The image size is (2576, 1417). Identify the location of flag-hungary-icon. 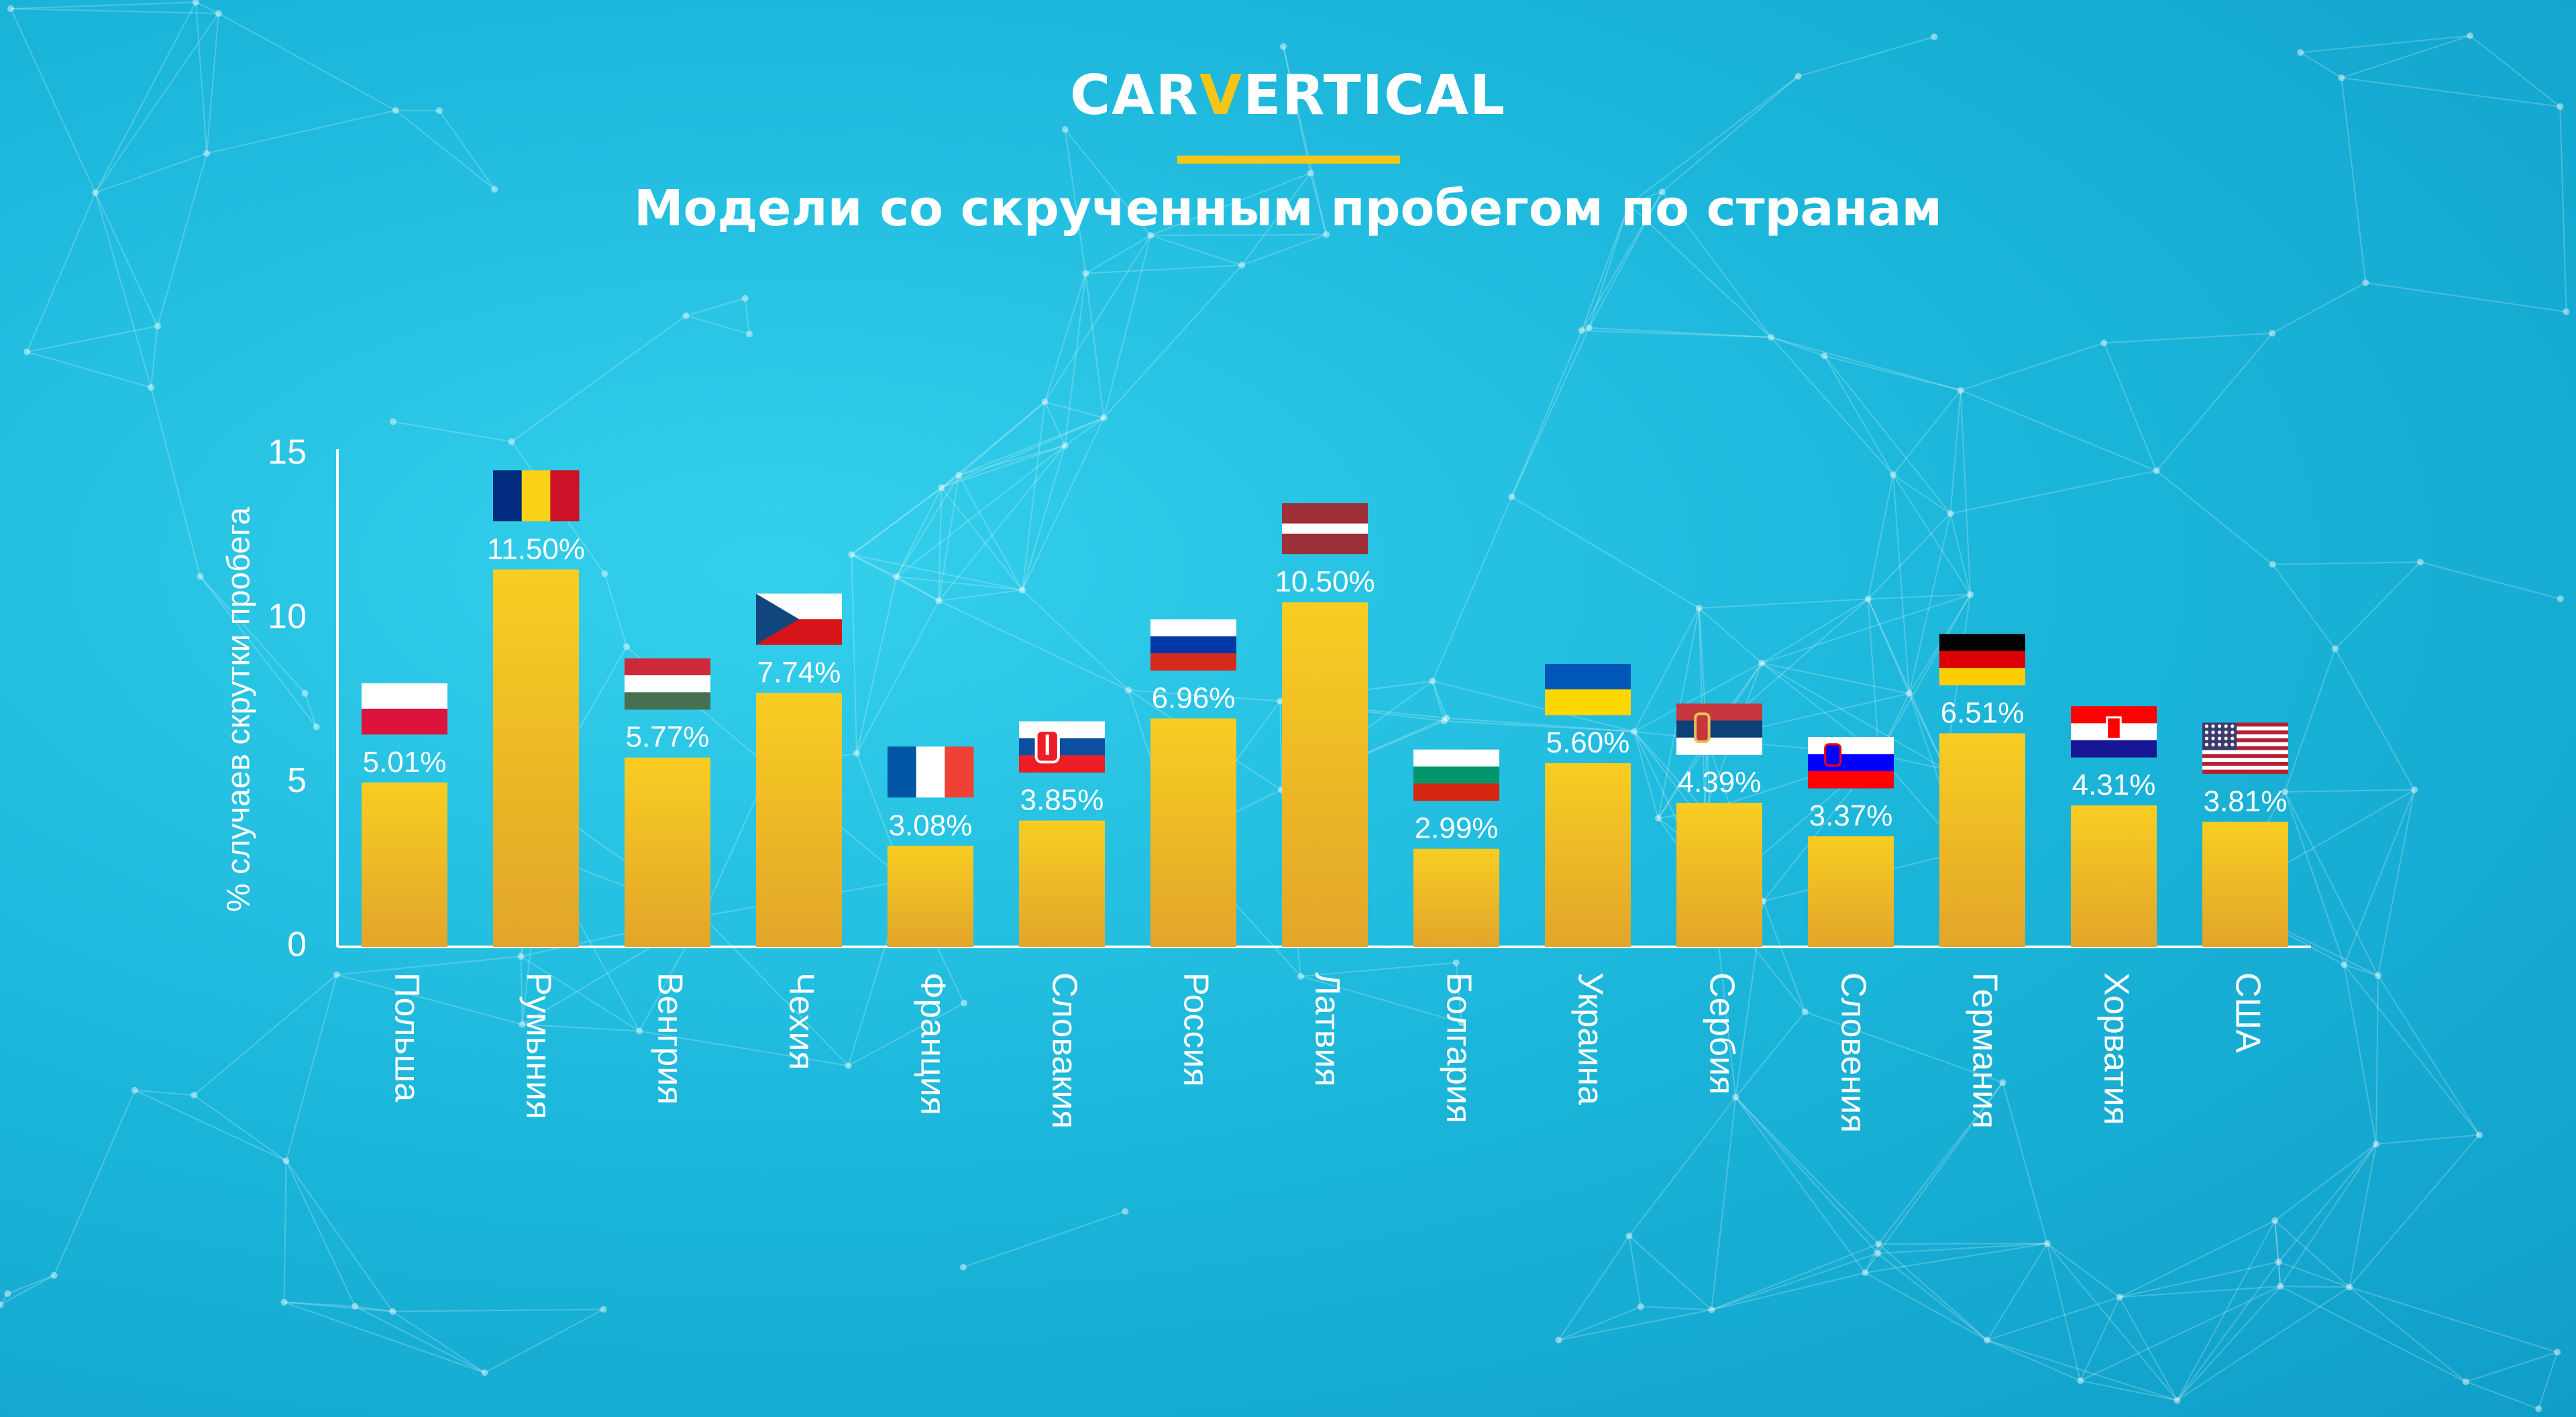
(667, 684).